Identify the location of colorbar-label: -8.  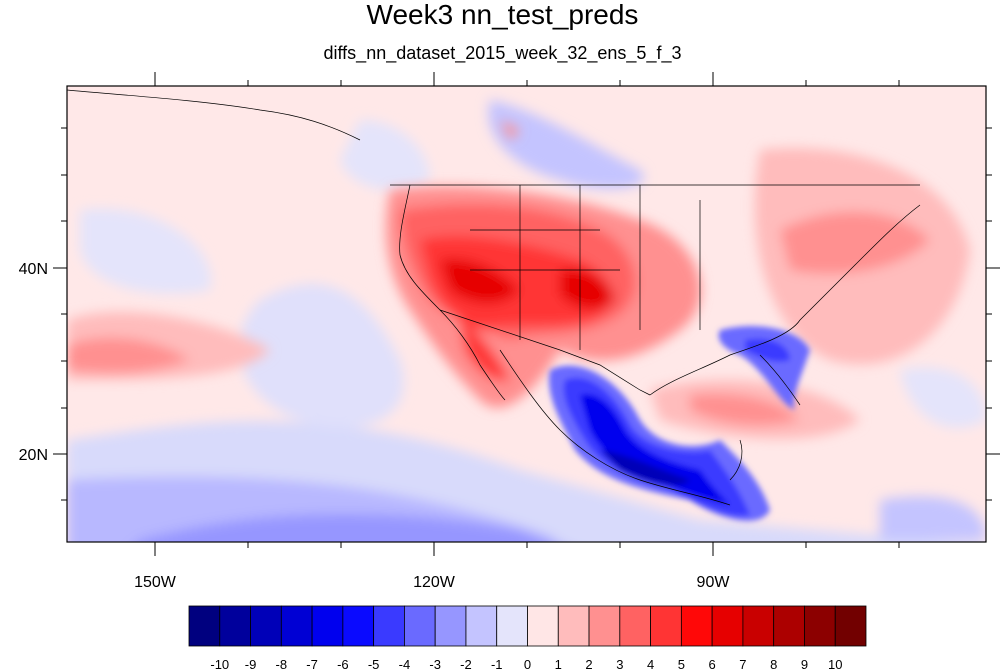
(282, 664).